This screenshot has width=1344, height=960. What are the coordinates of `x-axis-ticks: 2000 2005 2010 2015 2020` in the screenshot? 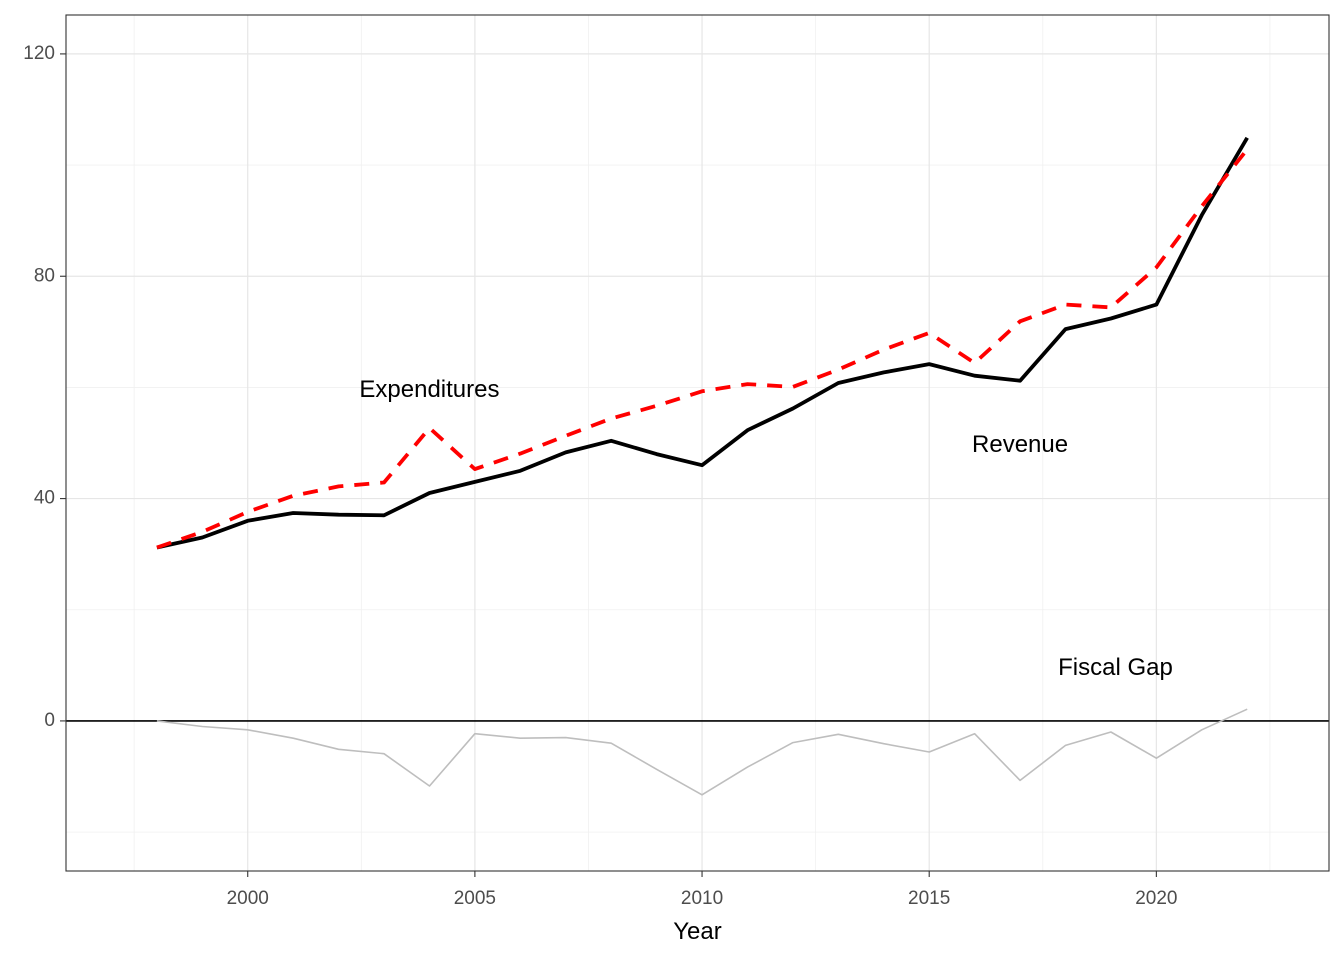 It's located at (702, 890).